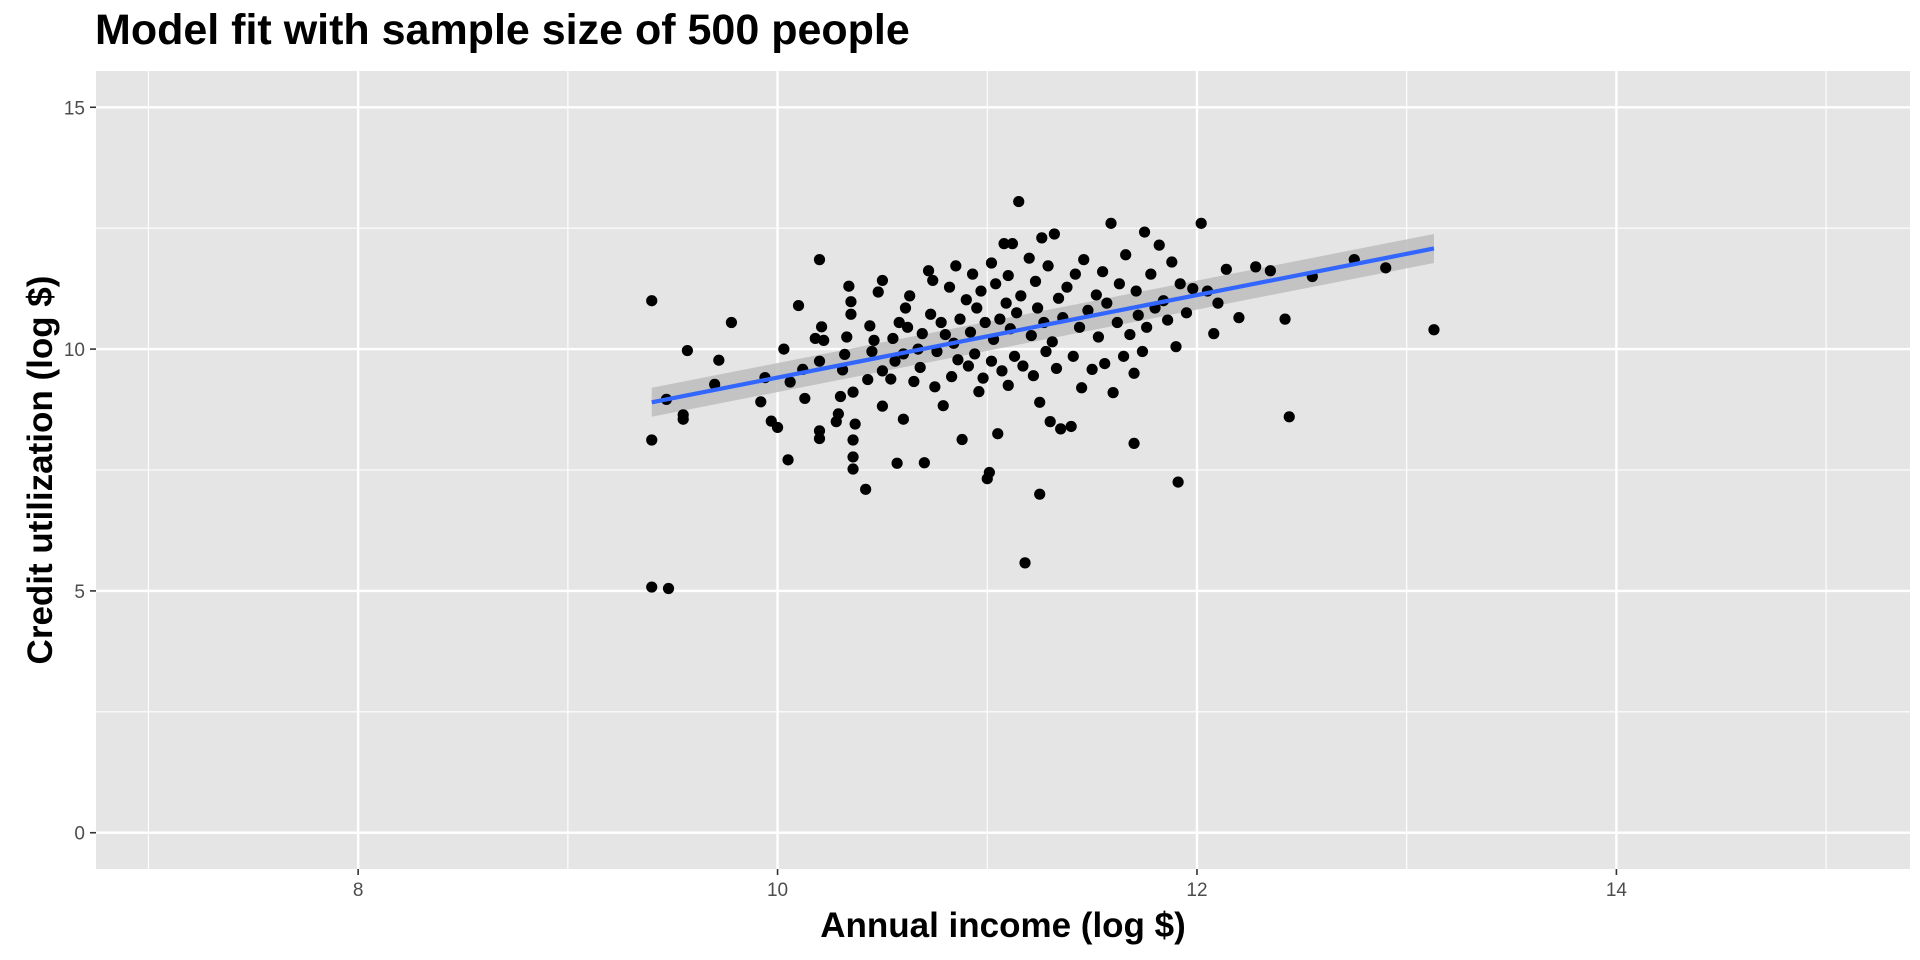  I want to click on x-tick-label: 14, so click(1617, 890).